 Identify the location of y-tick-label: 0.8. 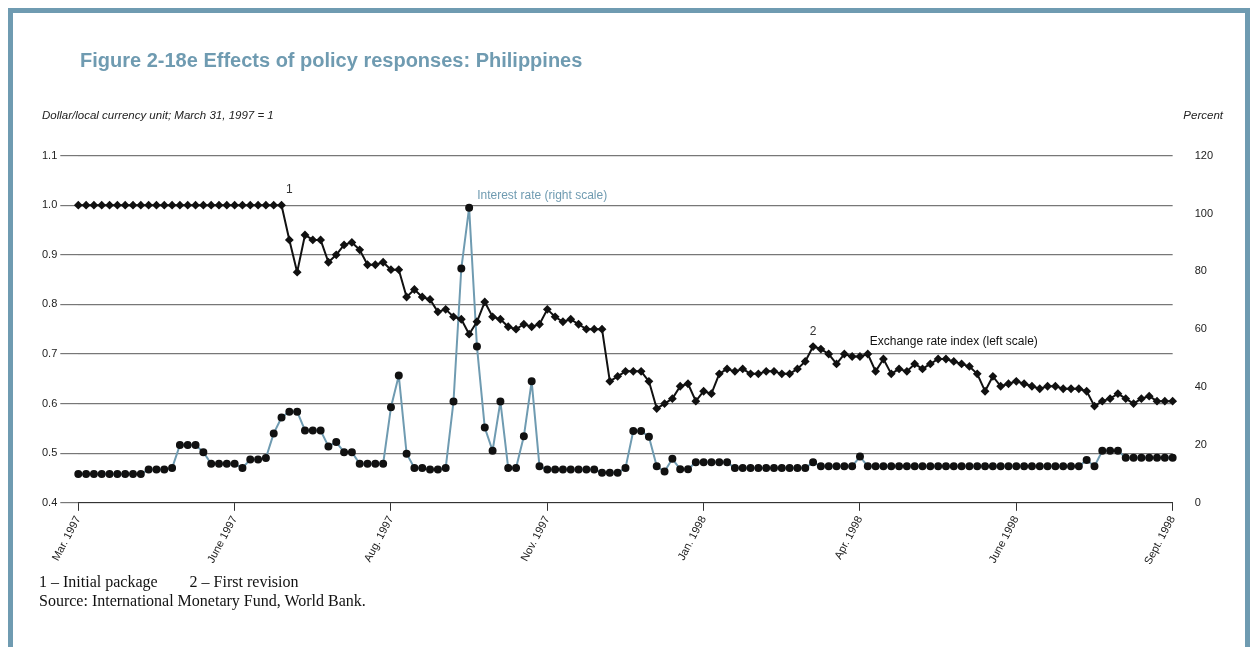
(49, 303).